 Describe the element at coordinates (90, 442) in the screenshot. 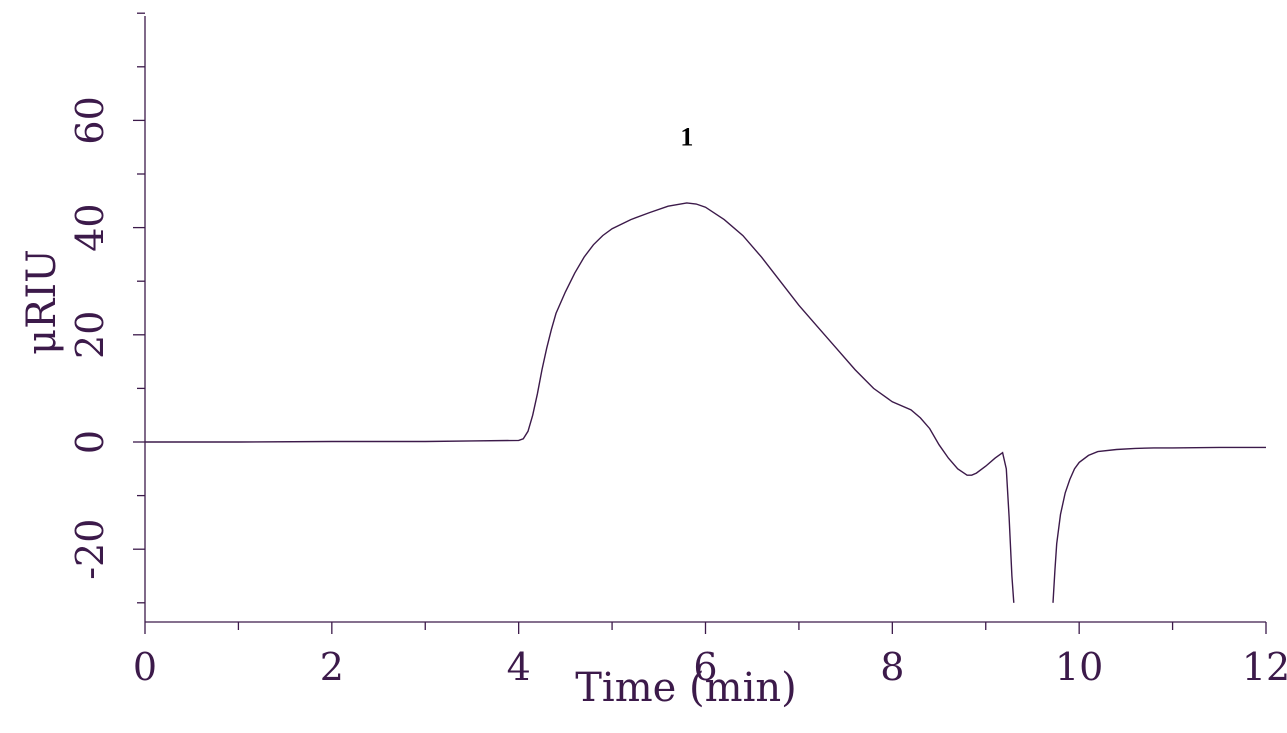

I see `y-tick-label: 0` at that location.